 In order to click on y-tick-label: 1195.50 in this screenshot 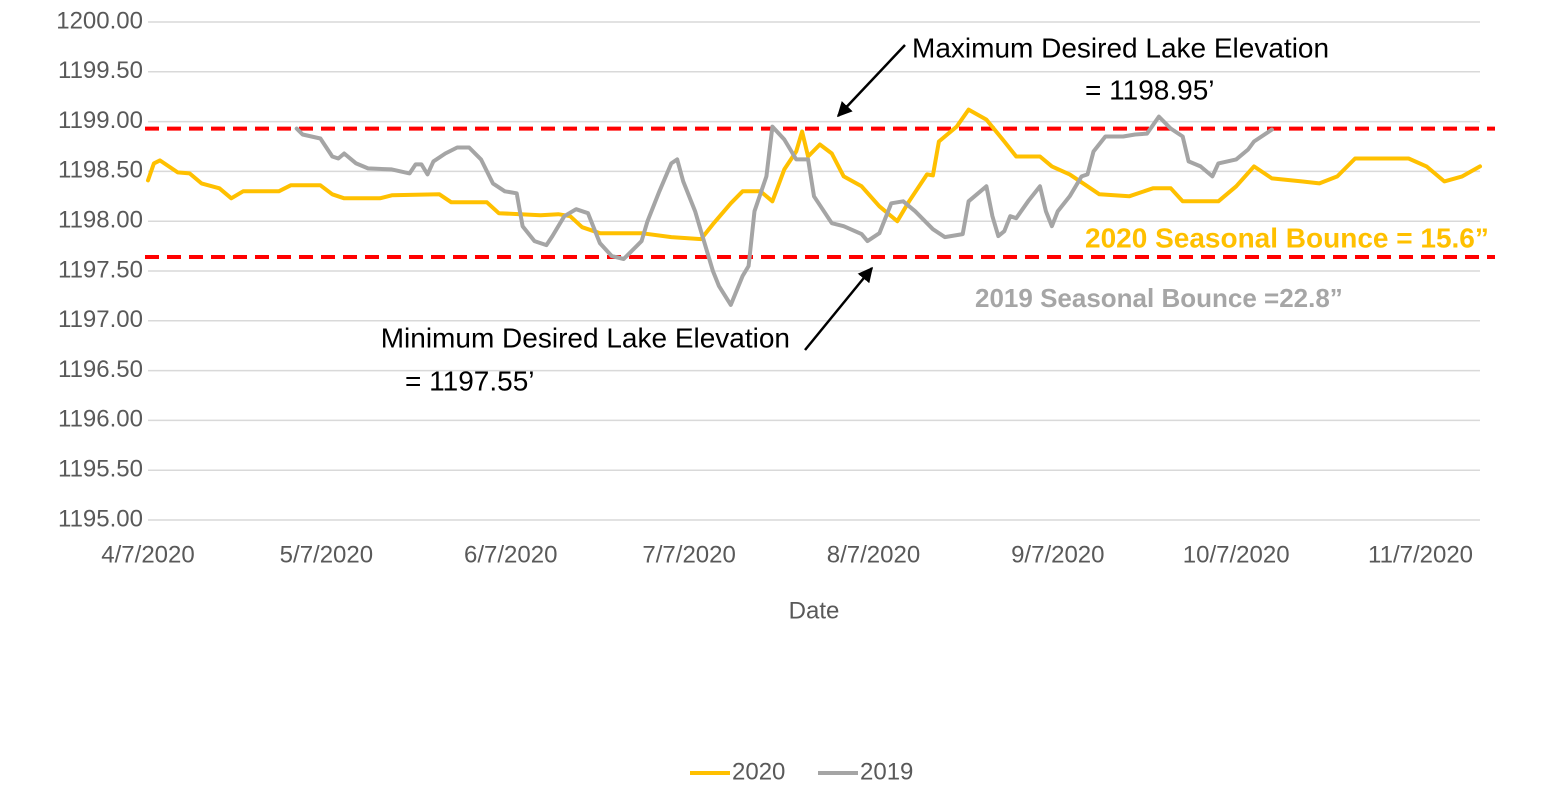, I will do `click(100, 469)`.